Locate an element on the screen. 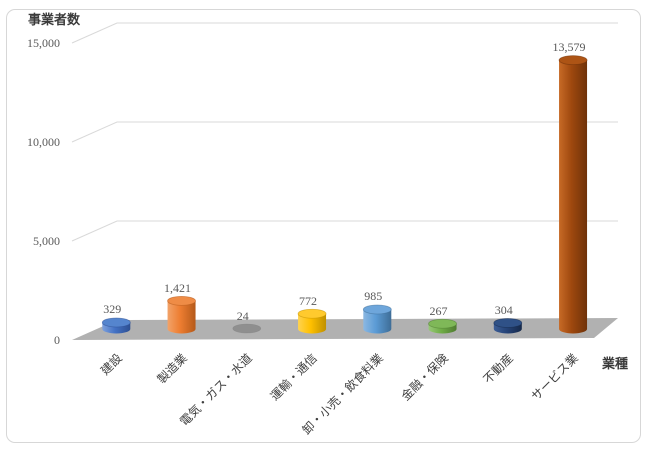 This screenshot has width=648, height=451. y-axis-title: 事業者数 is located at coordinates (54, 19).